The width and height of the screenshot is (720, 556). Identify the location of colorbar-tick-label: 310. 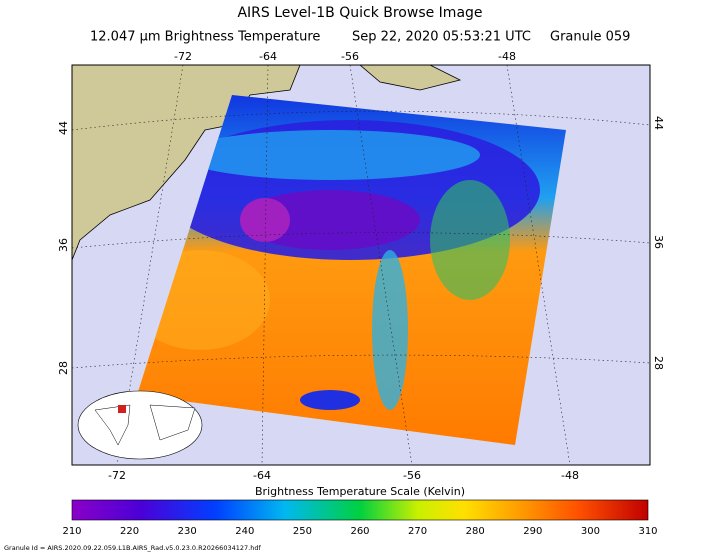
(647, 531).